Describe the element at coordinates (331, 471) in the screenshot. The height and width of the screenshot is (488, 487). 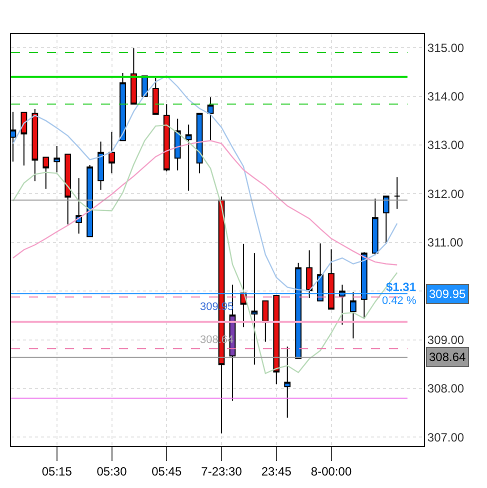
I see `x-tick-label: 8-00:00` at that location.